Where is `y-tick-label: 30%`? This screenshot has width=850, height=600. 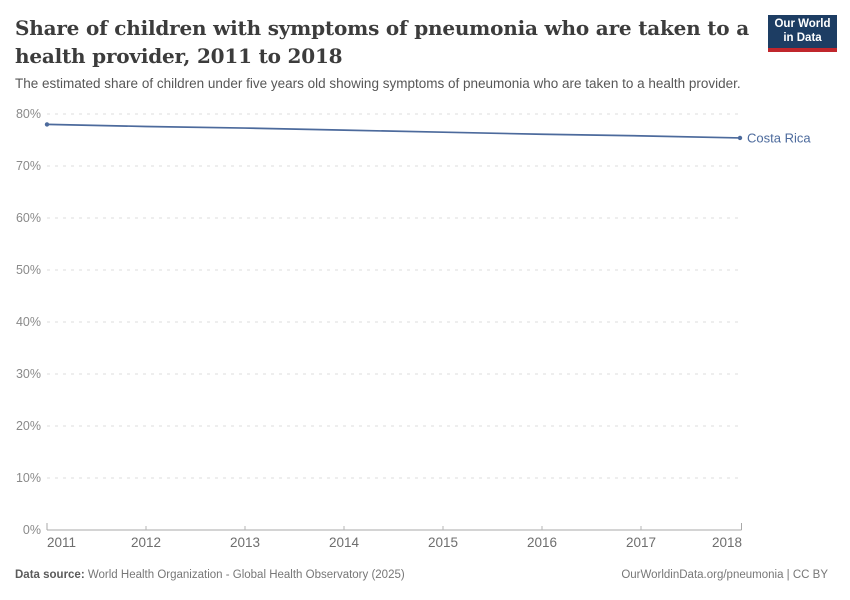 y-tick-label: 30% is located at coordinates (28, 374).